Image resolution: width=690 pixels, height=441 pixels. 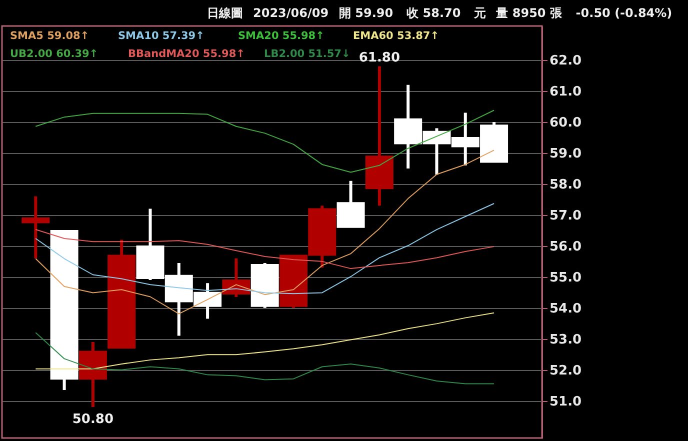 I want to click on y-tick-label: 56.0, so click(x=566, y=246).